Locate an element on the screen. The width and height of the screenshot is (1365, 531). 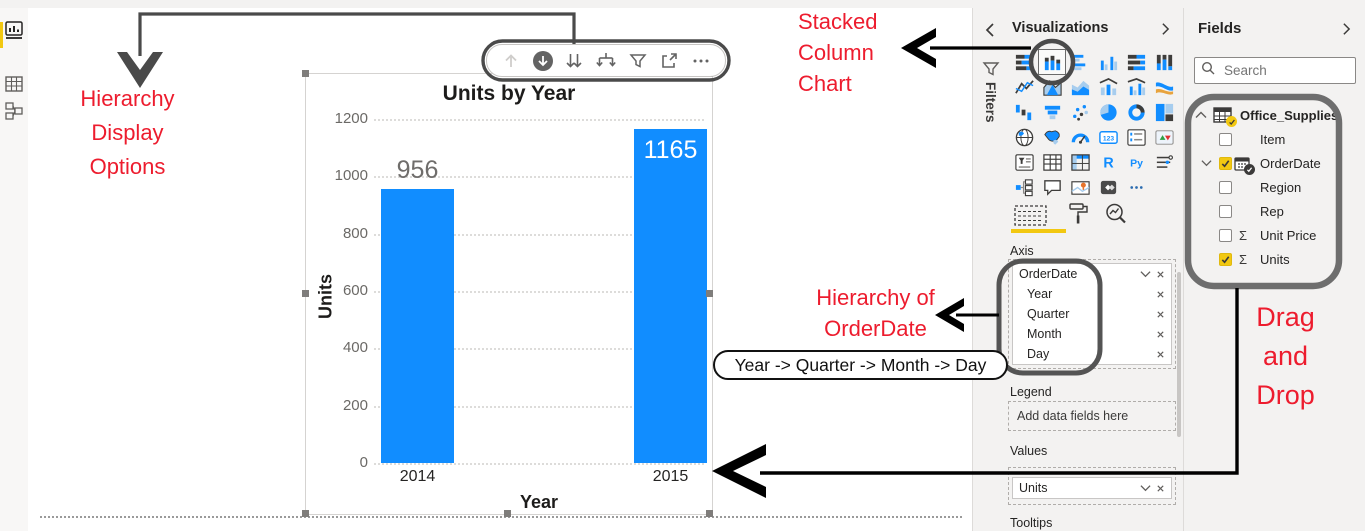
line-and-clustered-column-chart-icon is located at coordinates (1136, 87).